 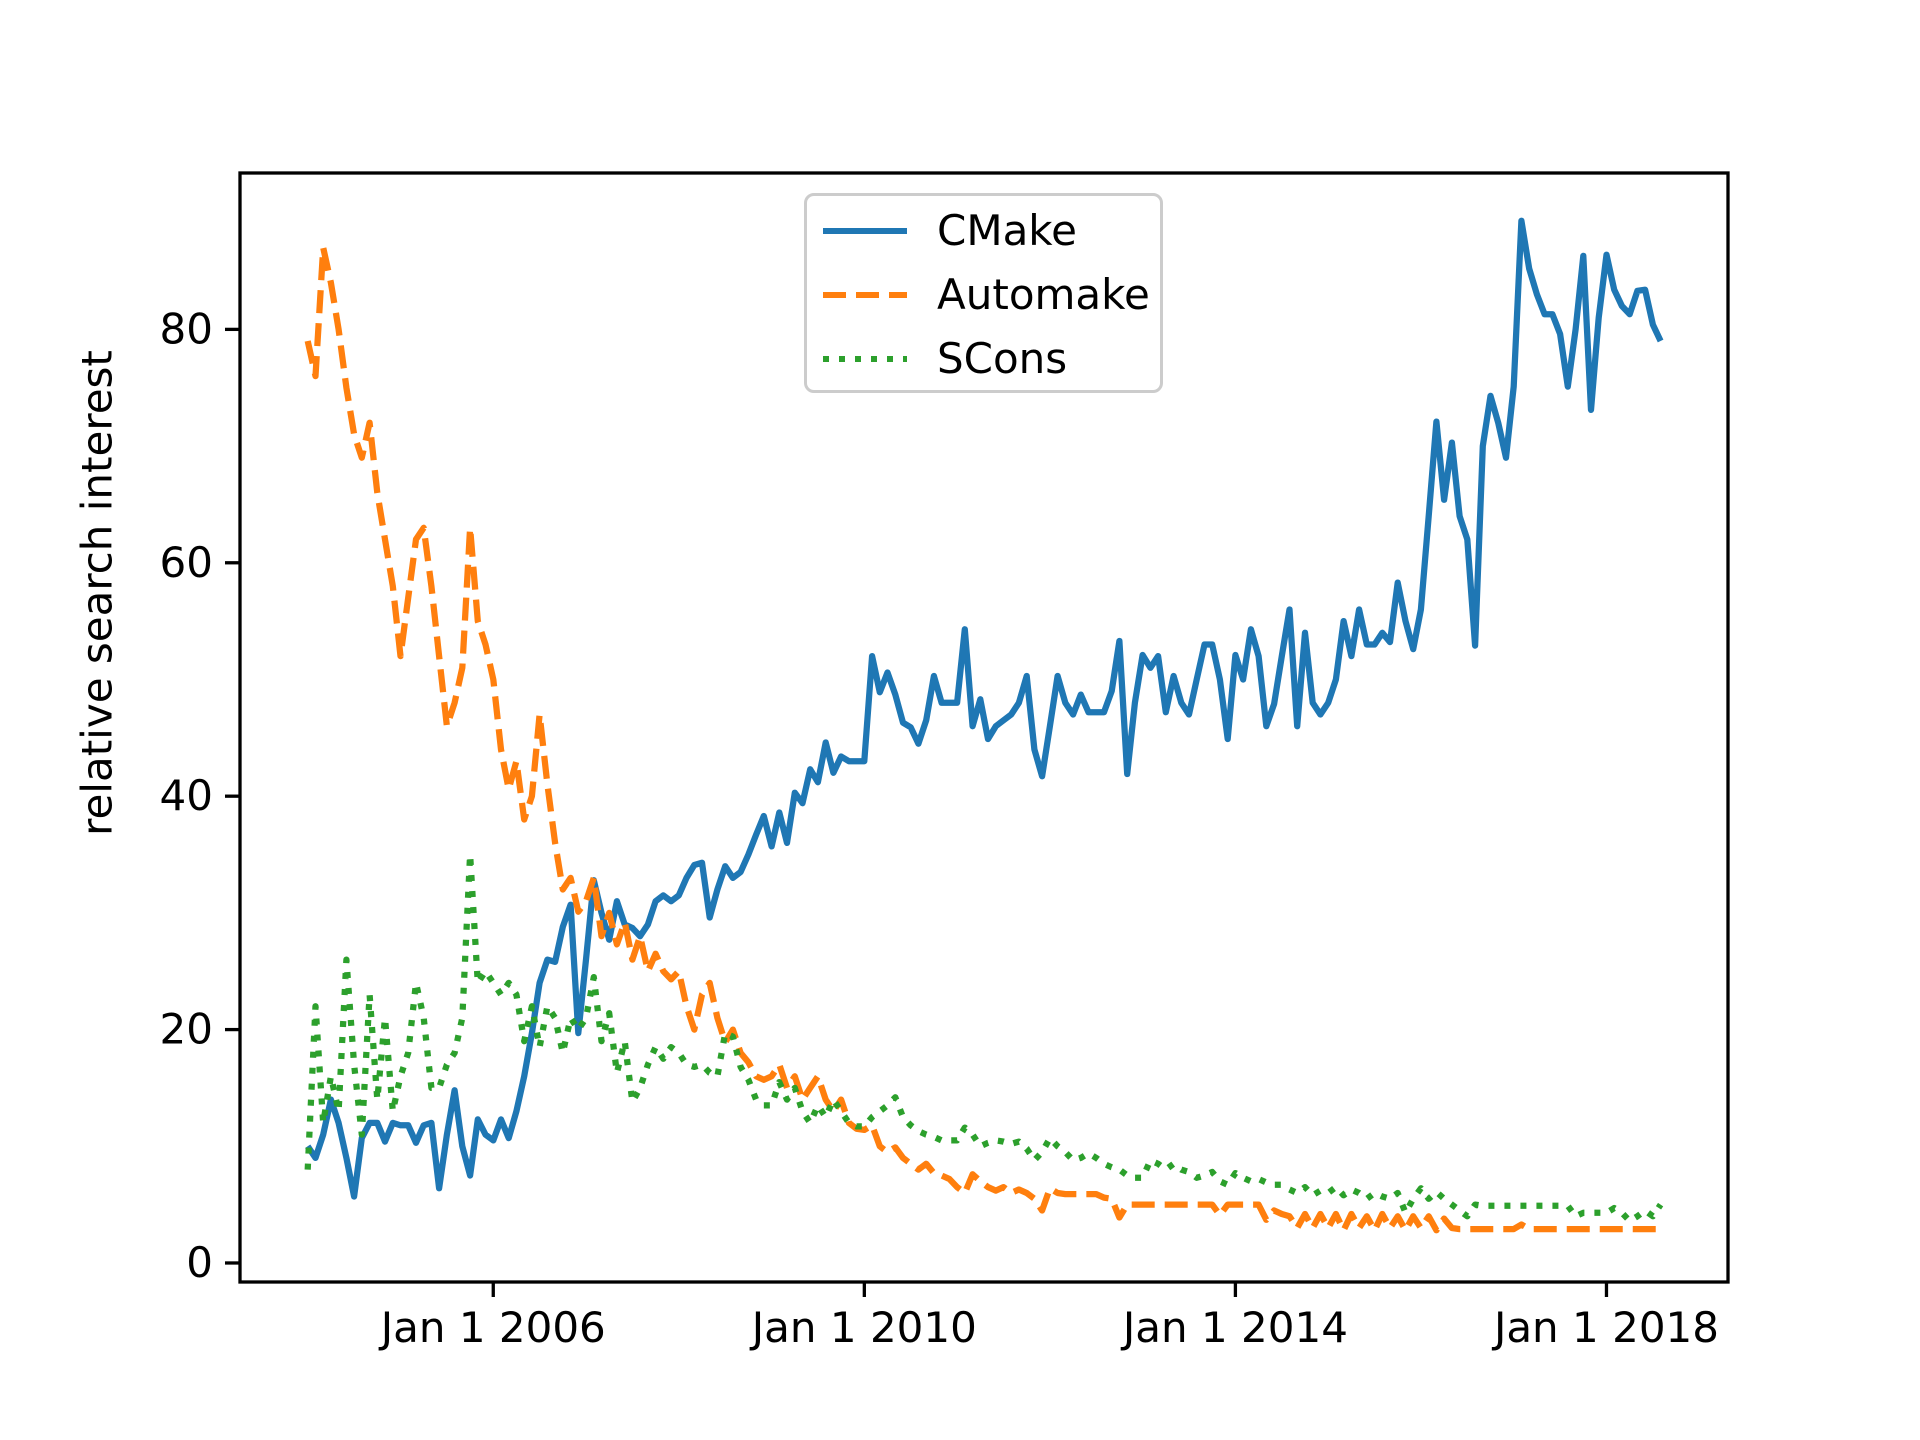 I want to click on y-axis-label: relative search interest, so click(x=97, y=593).